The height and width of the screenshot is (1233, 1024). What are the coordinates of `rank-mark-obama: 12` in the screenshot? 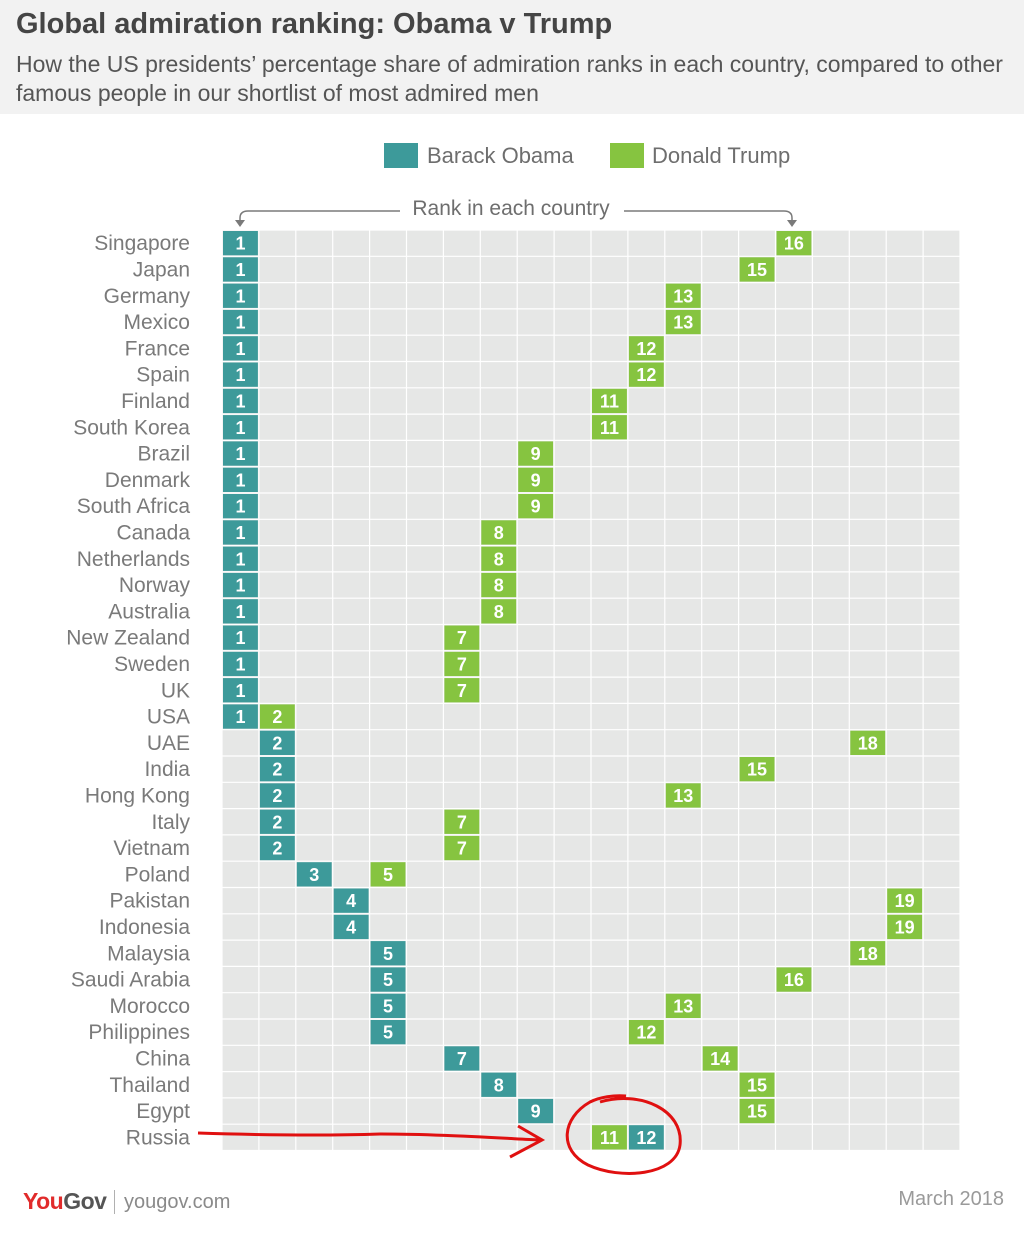 It's located at (646, 1137).